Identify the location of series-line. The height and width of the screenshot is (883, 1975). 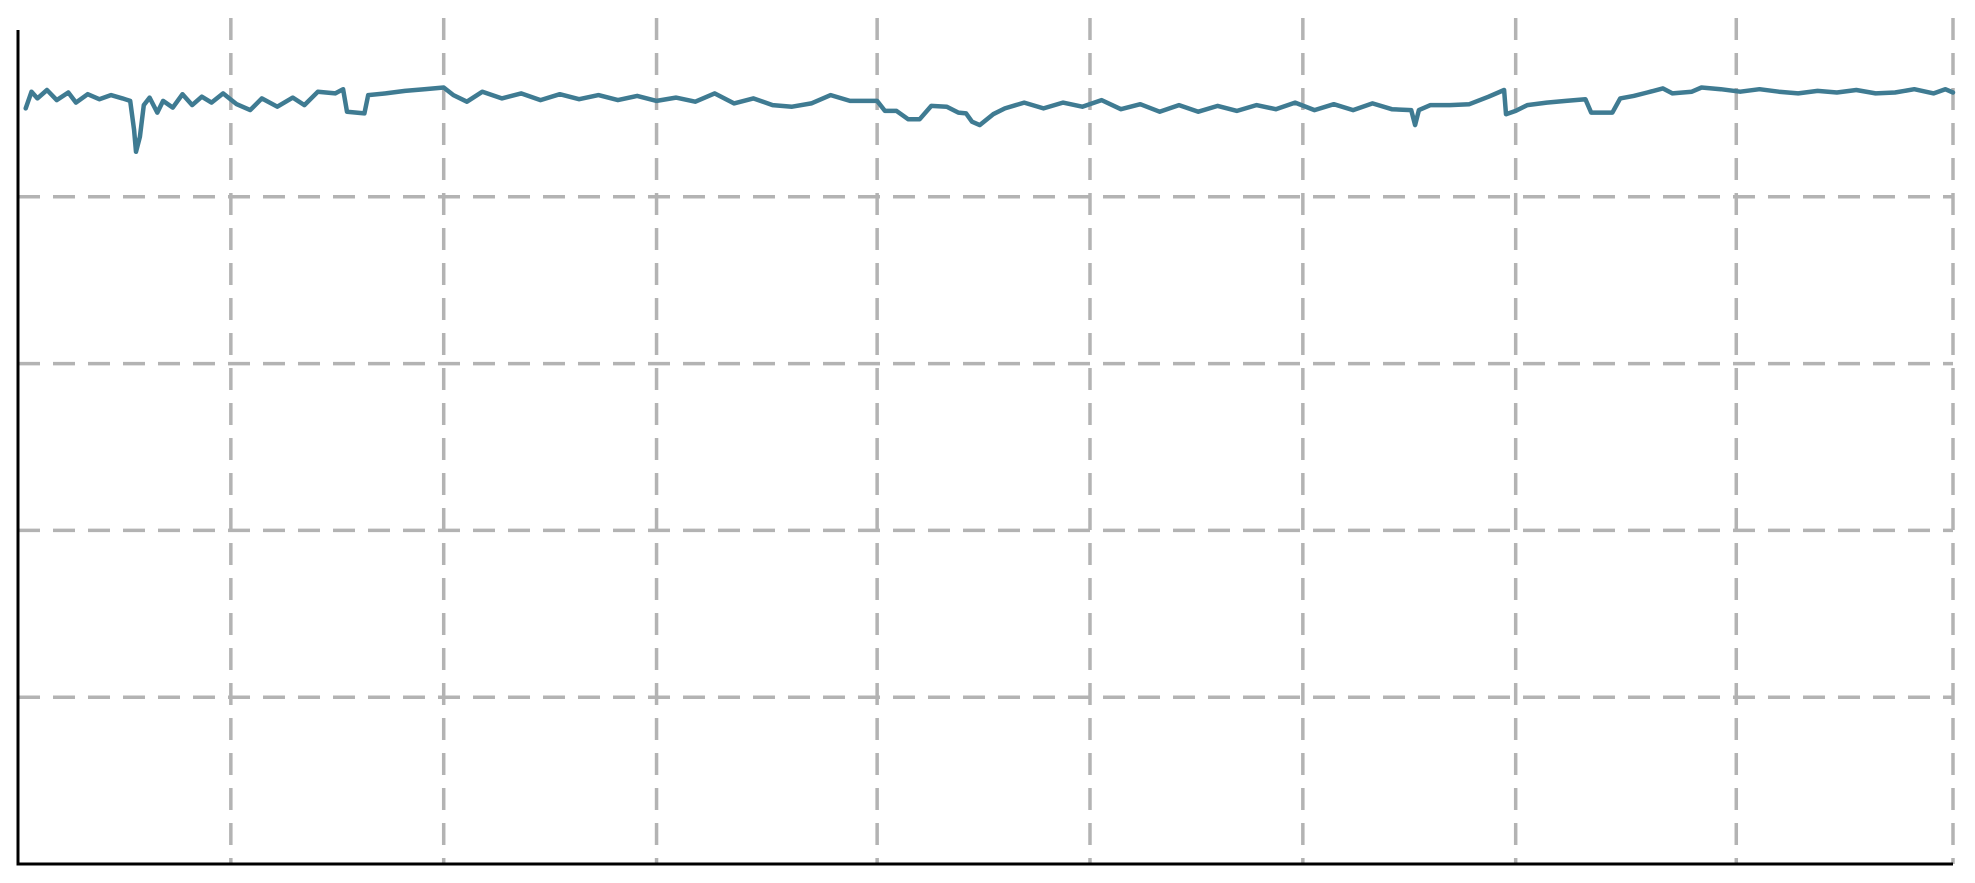
(989, 120).